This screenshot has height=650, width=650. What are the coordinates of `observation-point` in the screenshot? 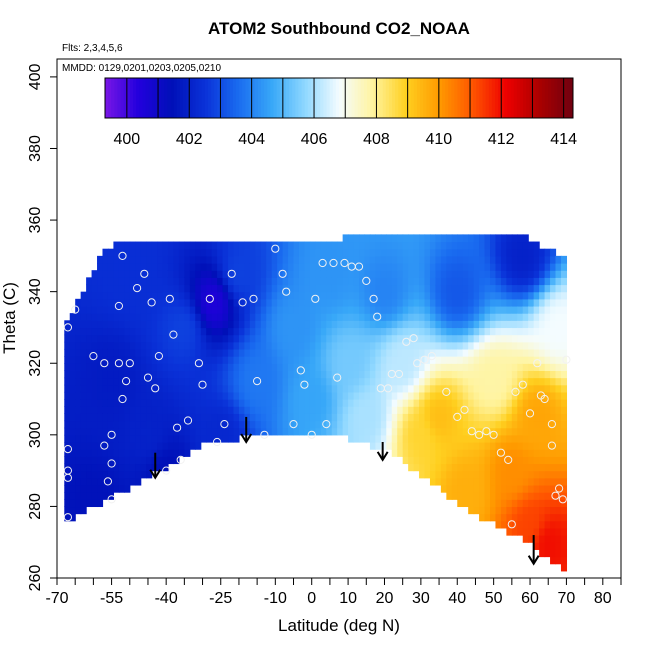 It's located at (552, 445).